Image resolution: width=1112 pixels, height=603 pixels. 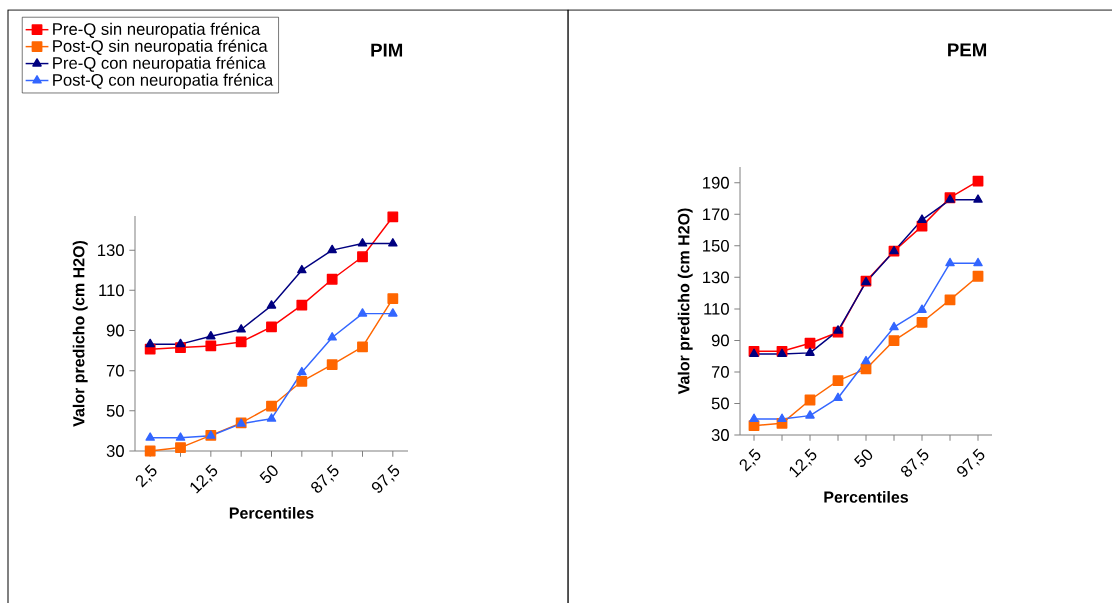 I want to click on y-tick-label: 190, so click(x=716, y=182).